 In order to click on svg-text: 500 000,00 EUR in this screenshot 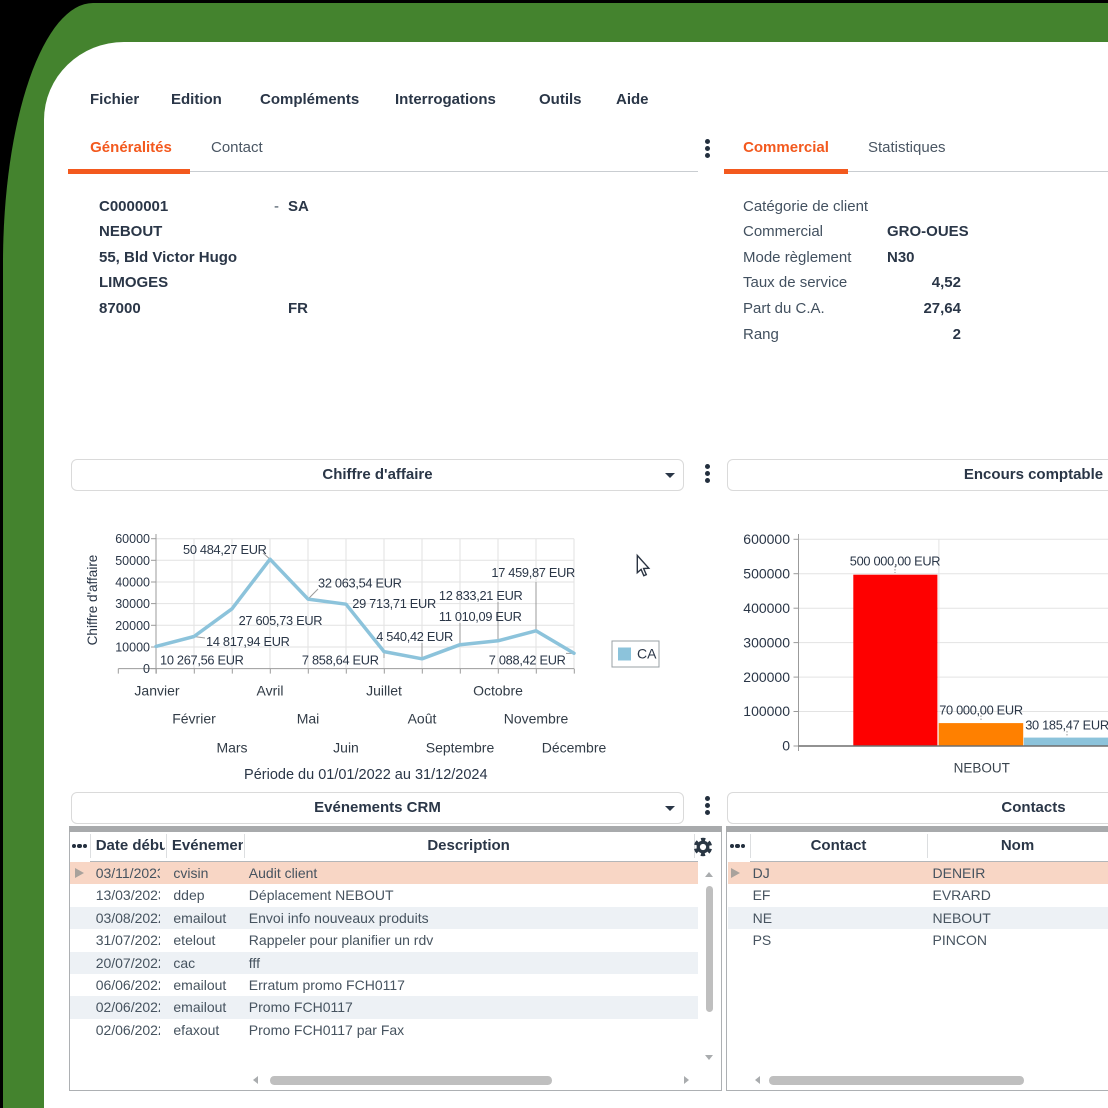, I will do `click(895, 561)`.